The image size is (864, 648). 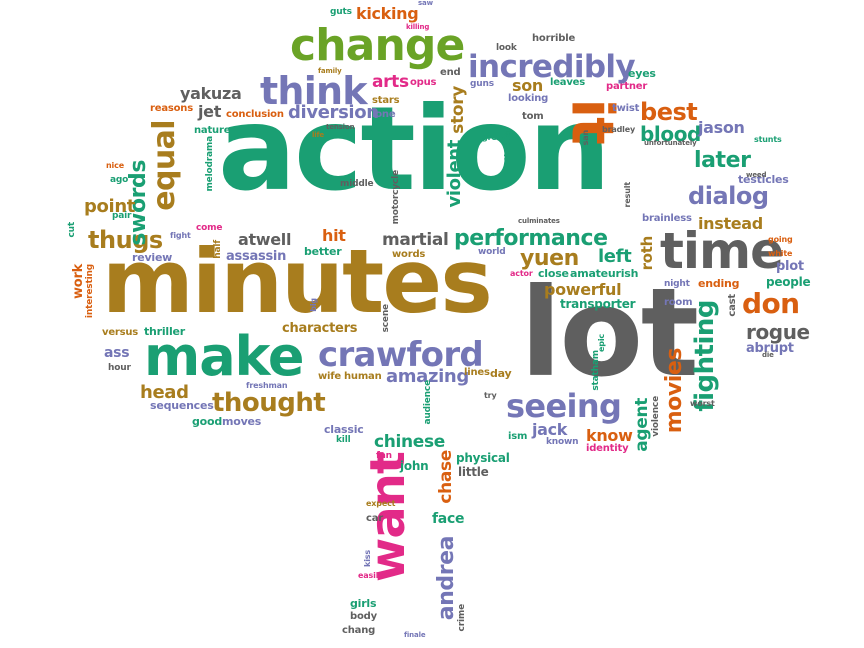 What do you see at coordinates (473, 472) in the screenshot?
I see `word-little: little` at bounding box center [473, 472].